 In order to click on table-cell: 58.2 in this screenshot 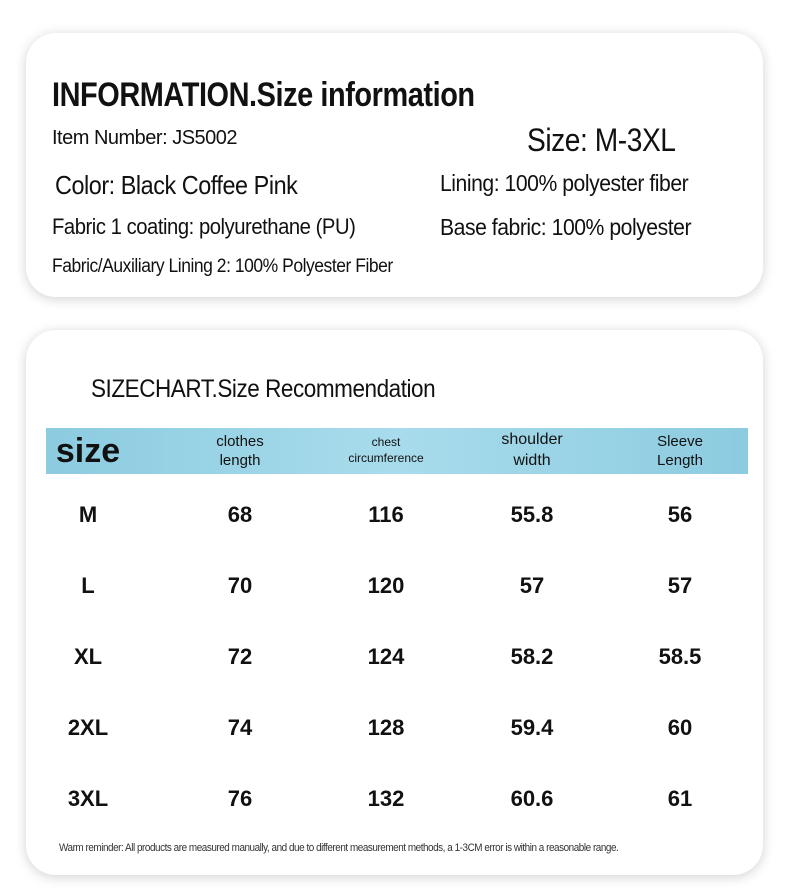, I will do `click(532, 656)`.